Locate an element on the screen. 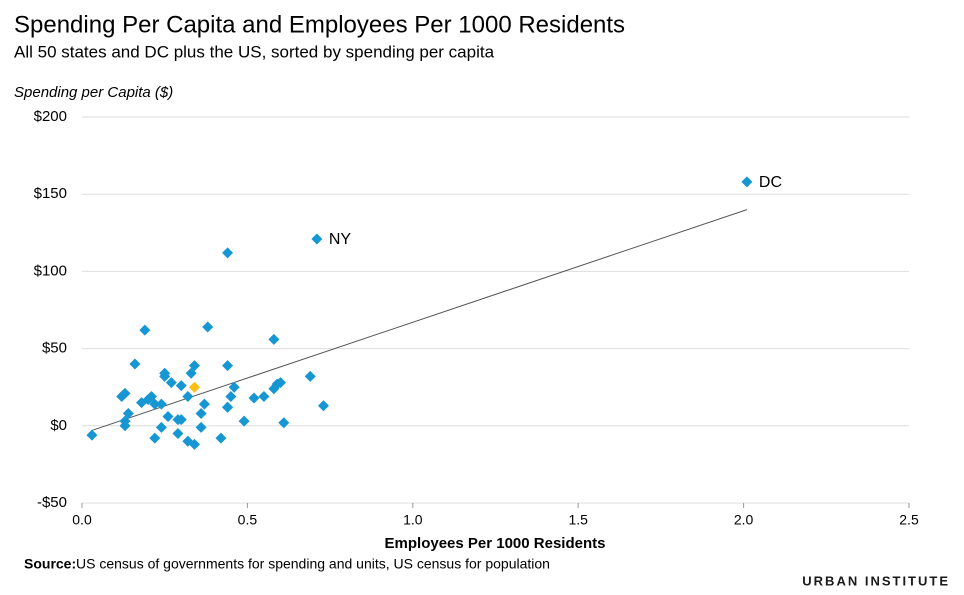 This screenshot has height=595, width=964. x-tick-label: 1.0 is located at coordinates (413, 520).